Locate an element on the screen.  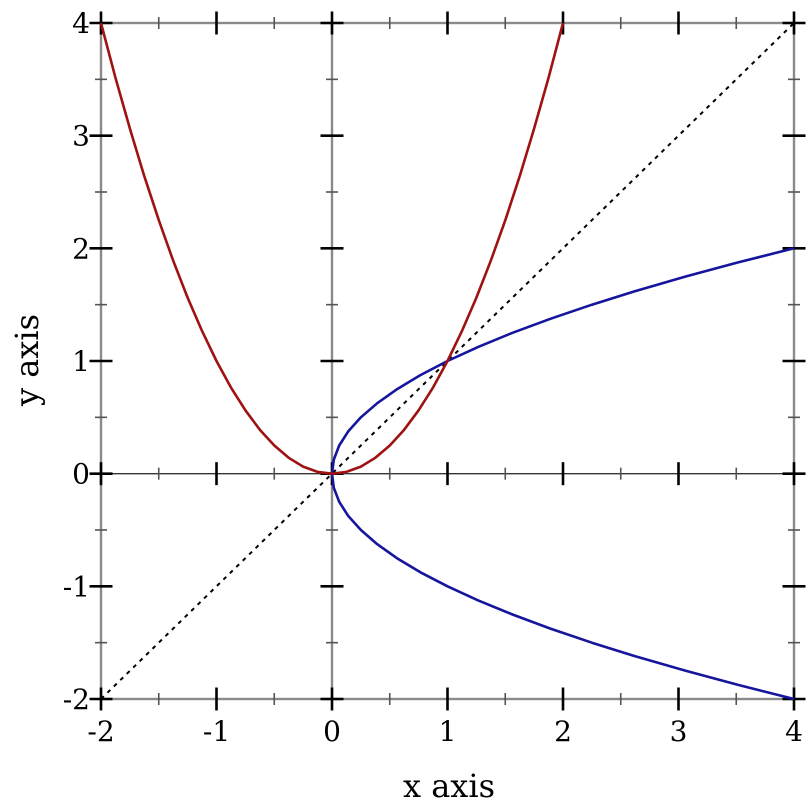
x-axis-title: x axis is located at coordinates (449, 786).